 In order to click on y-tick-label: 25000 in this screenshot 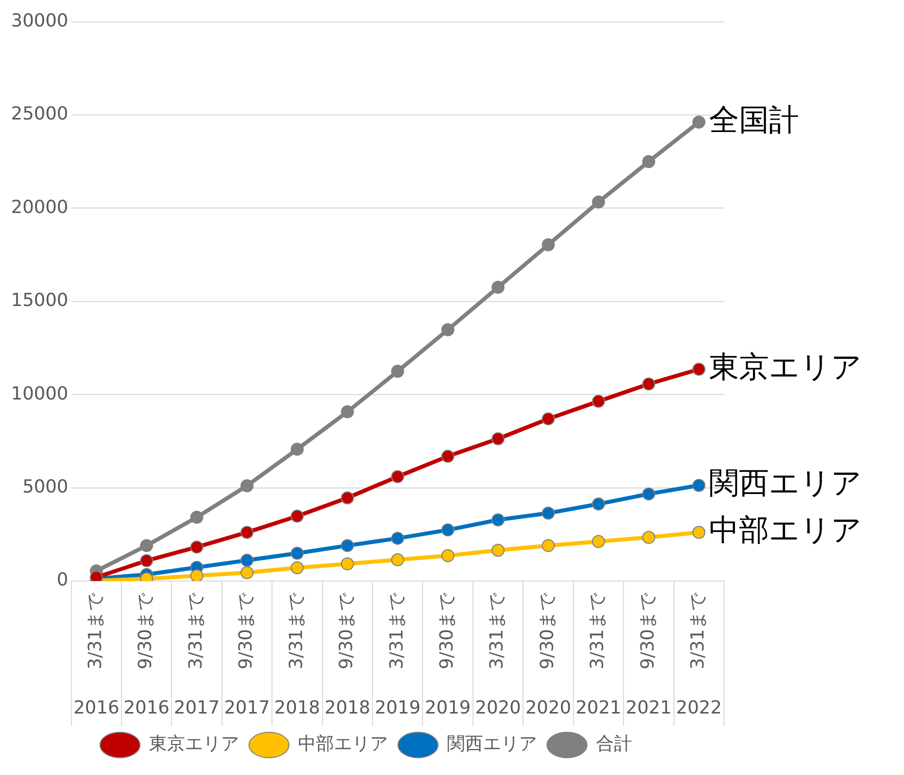, I will do `click(39, 114)`.